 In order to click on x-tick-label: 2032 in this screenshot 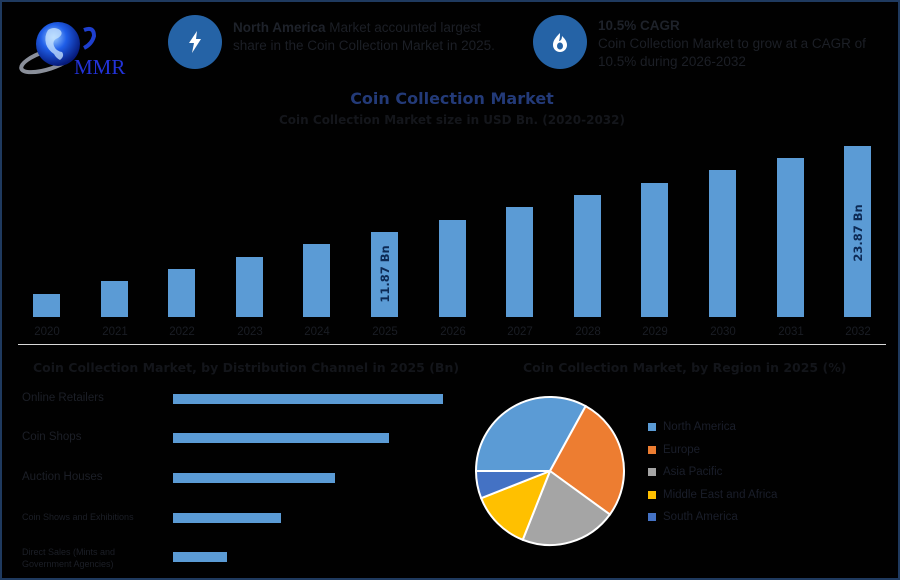, I will do `click(858, 332)`.